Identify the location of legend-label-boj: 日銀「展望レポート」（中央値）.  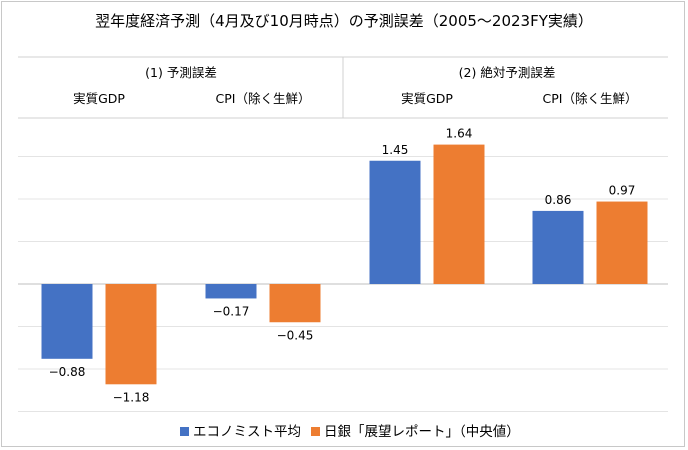
(422, 432).